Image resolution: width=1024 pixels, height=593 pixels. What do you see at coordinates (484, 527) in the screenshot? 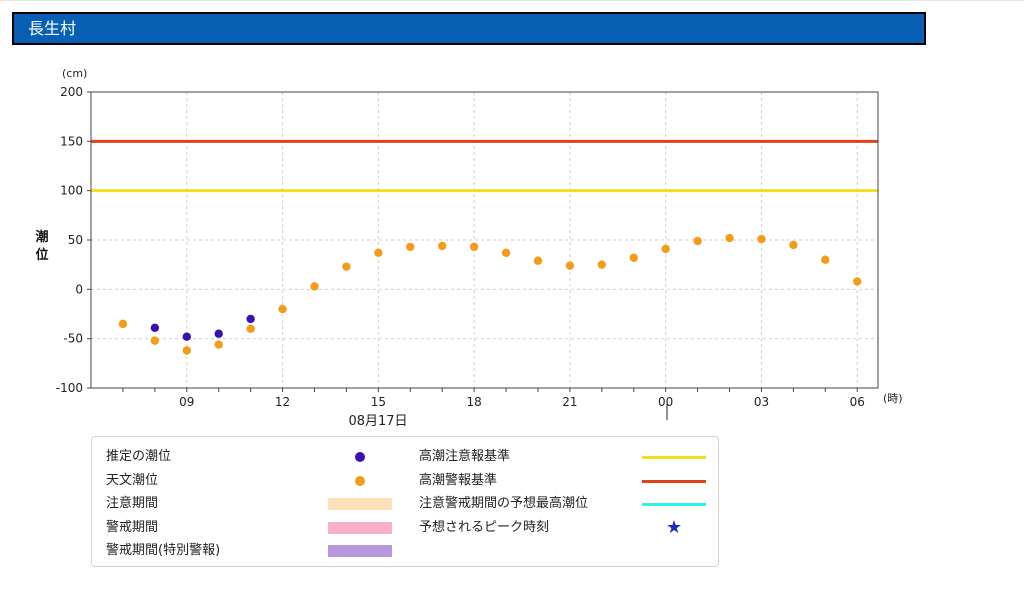
I see `legend-label: 予想されるピーク時刻` at bounding box center [484, 527].